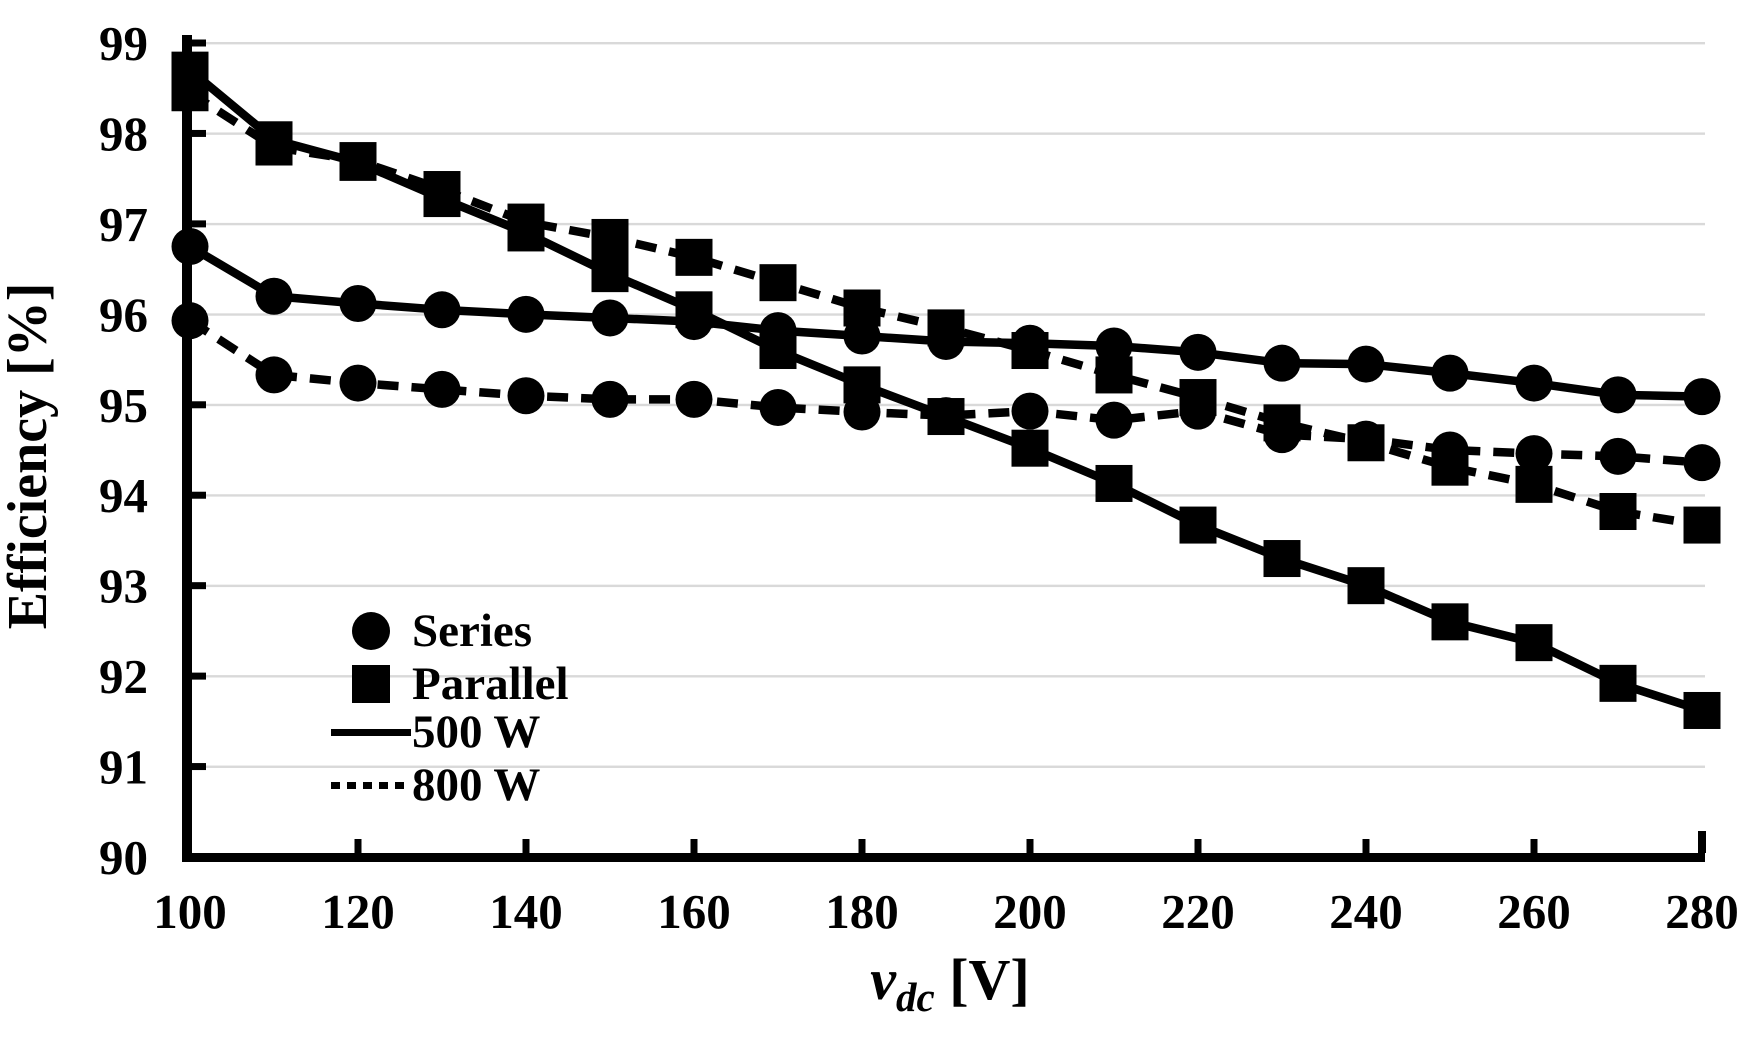  What do you see at coordinates (123, 224) in the screenshot?
I see `y-tick-label: 97` at bounding box center [123, 224].